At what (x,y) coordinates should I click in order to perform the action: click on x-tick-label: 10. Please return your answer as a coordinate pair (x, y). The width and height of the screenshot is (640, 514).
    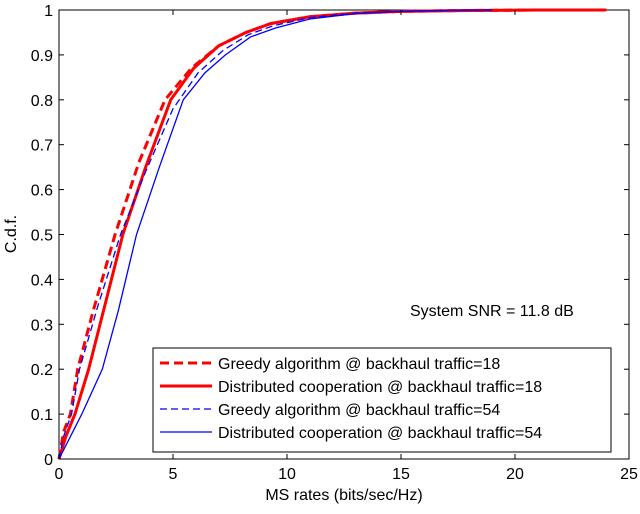
    Looking at the image, I should click on (287, 474).